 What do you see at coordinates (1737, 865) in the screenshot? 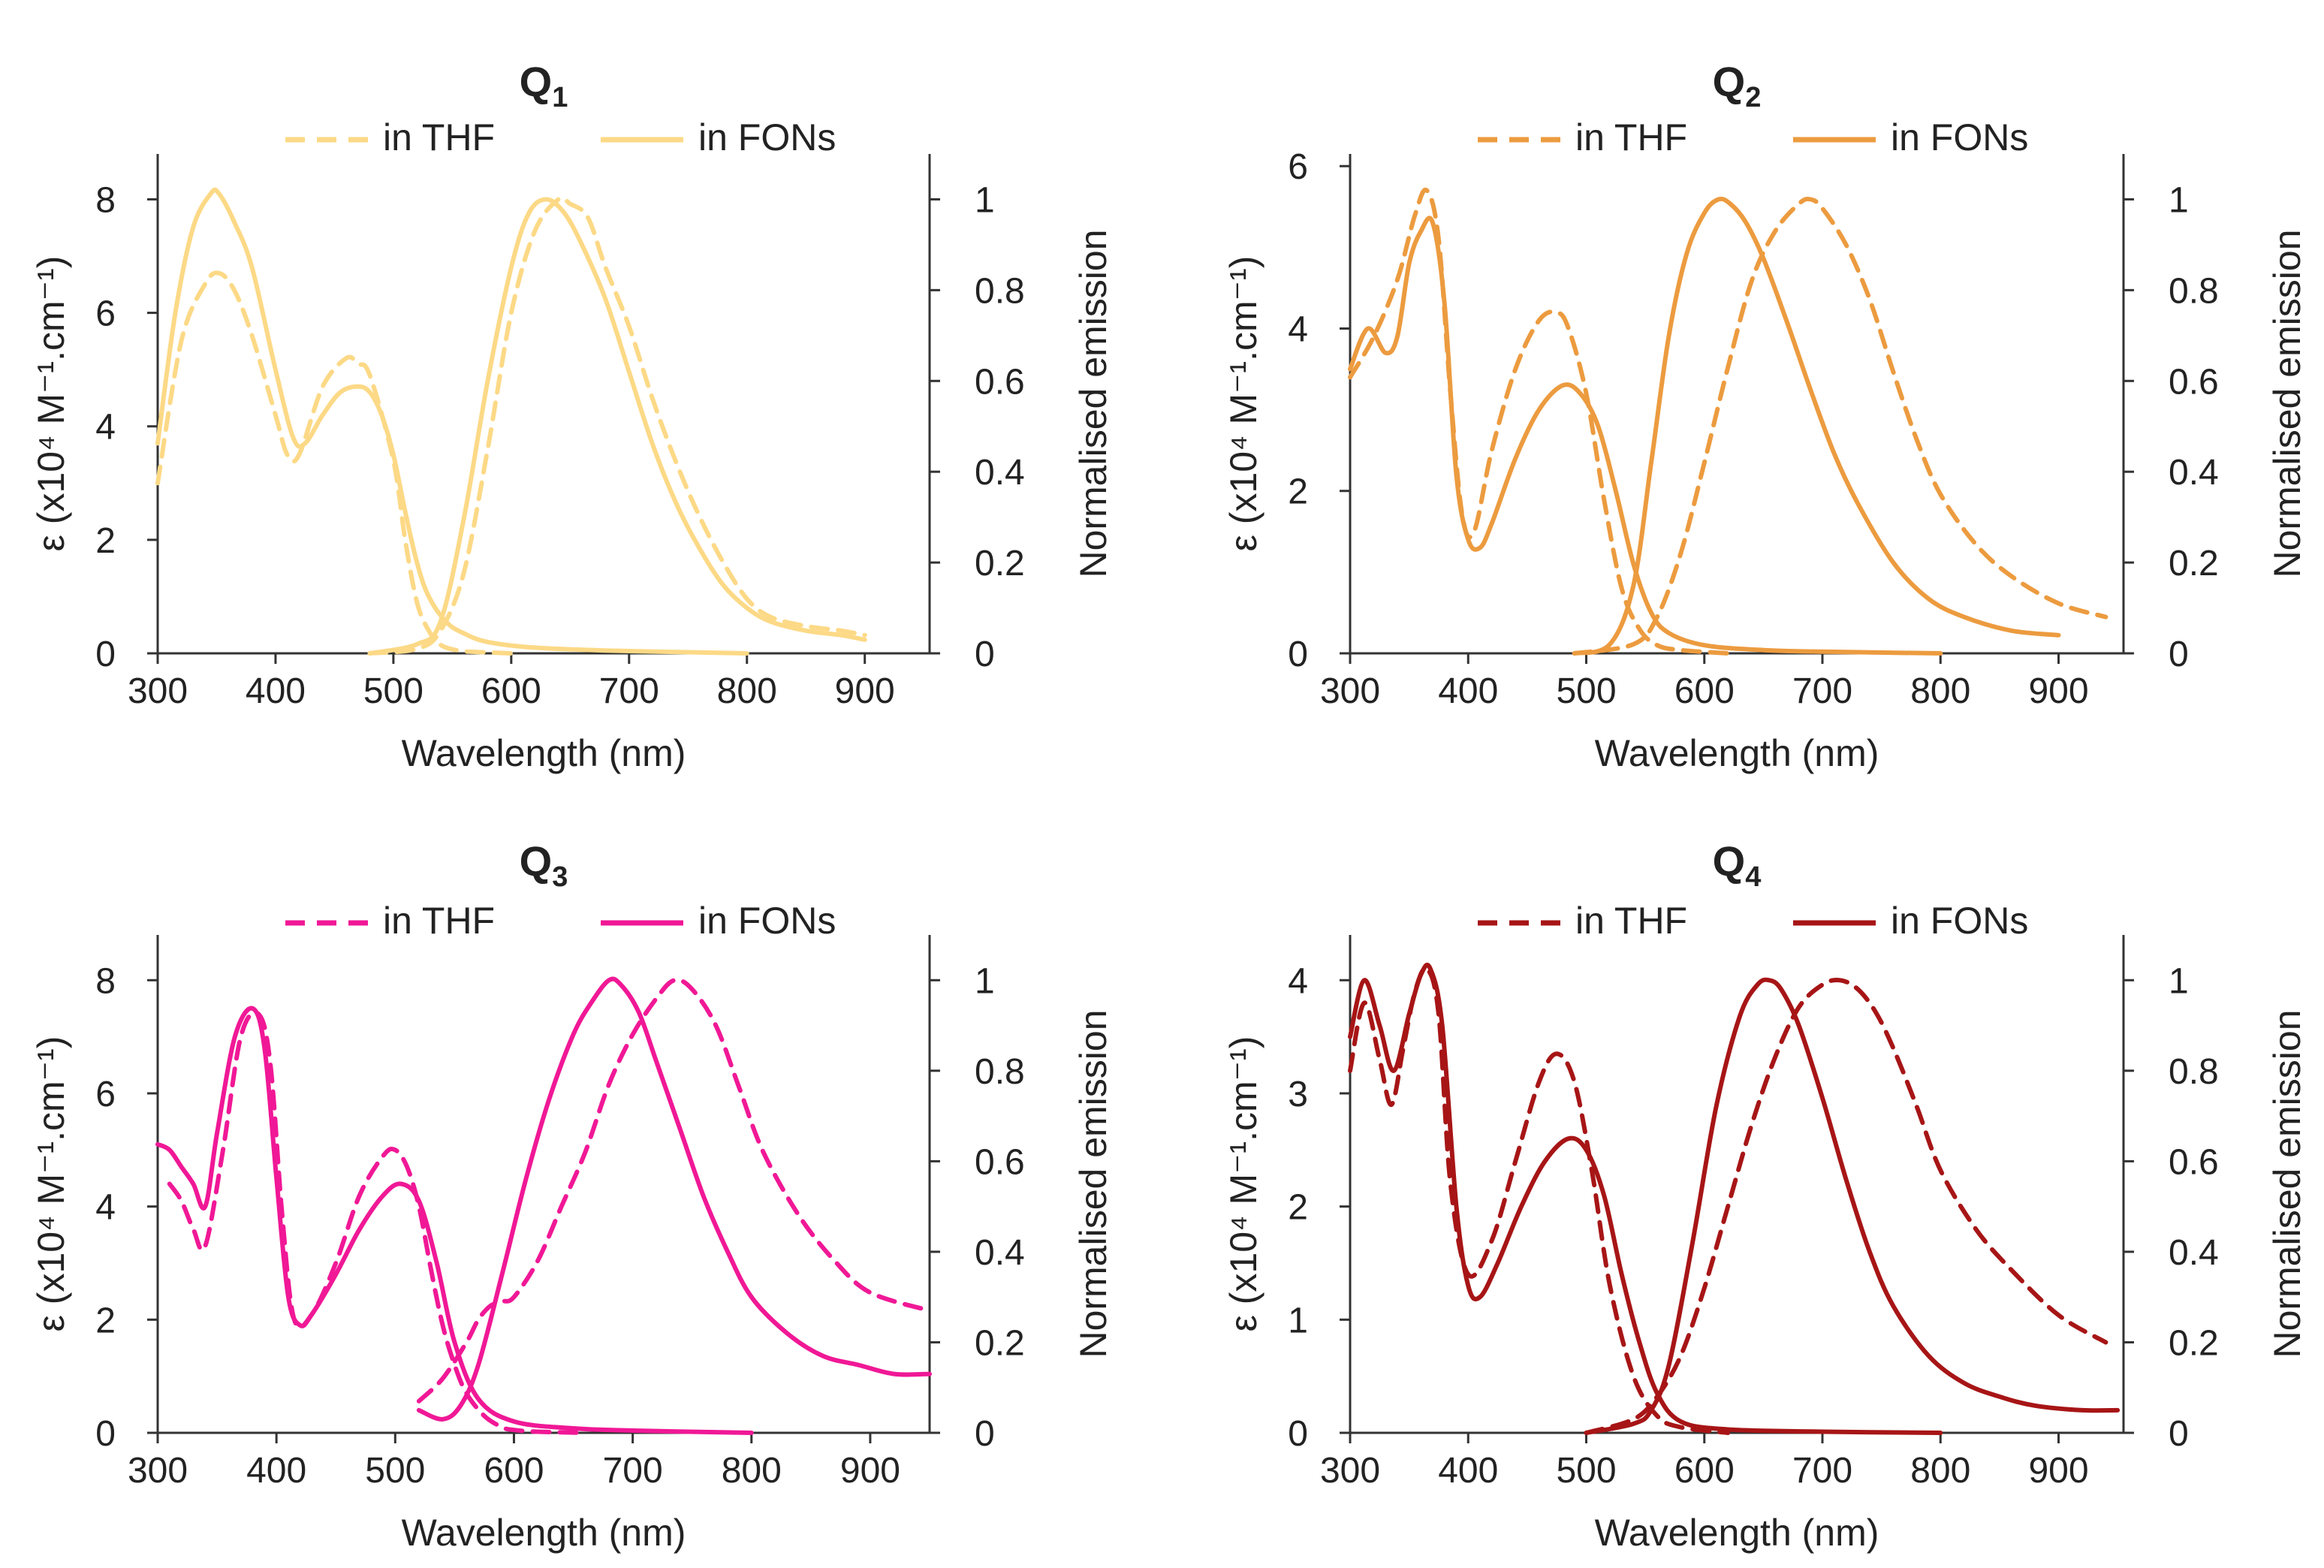
I see `chart-title: Q4` at bounding box center [1737, 865].